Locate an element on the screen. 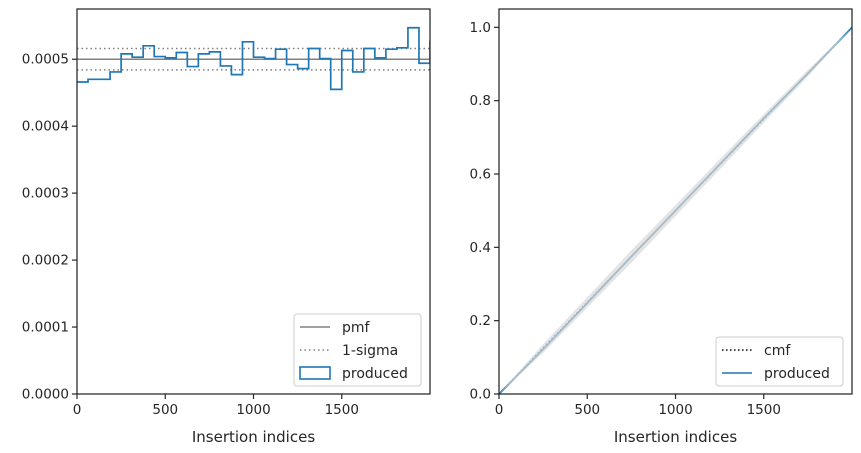 The height and width of the screenshot is (453, 861). pmf-legend-box is located at coordinates (357, 350).